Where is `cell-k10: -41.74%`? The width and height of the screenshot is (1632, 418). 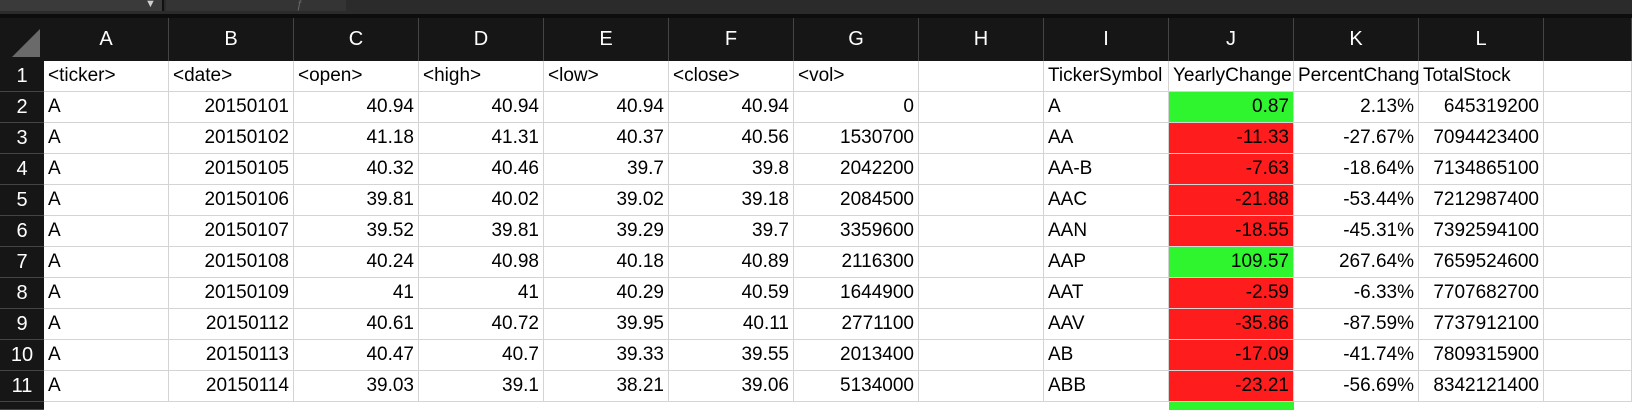
cell-k10: -41.74% is located at coordinates (1356, 355).